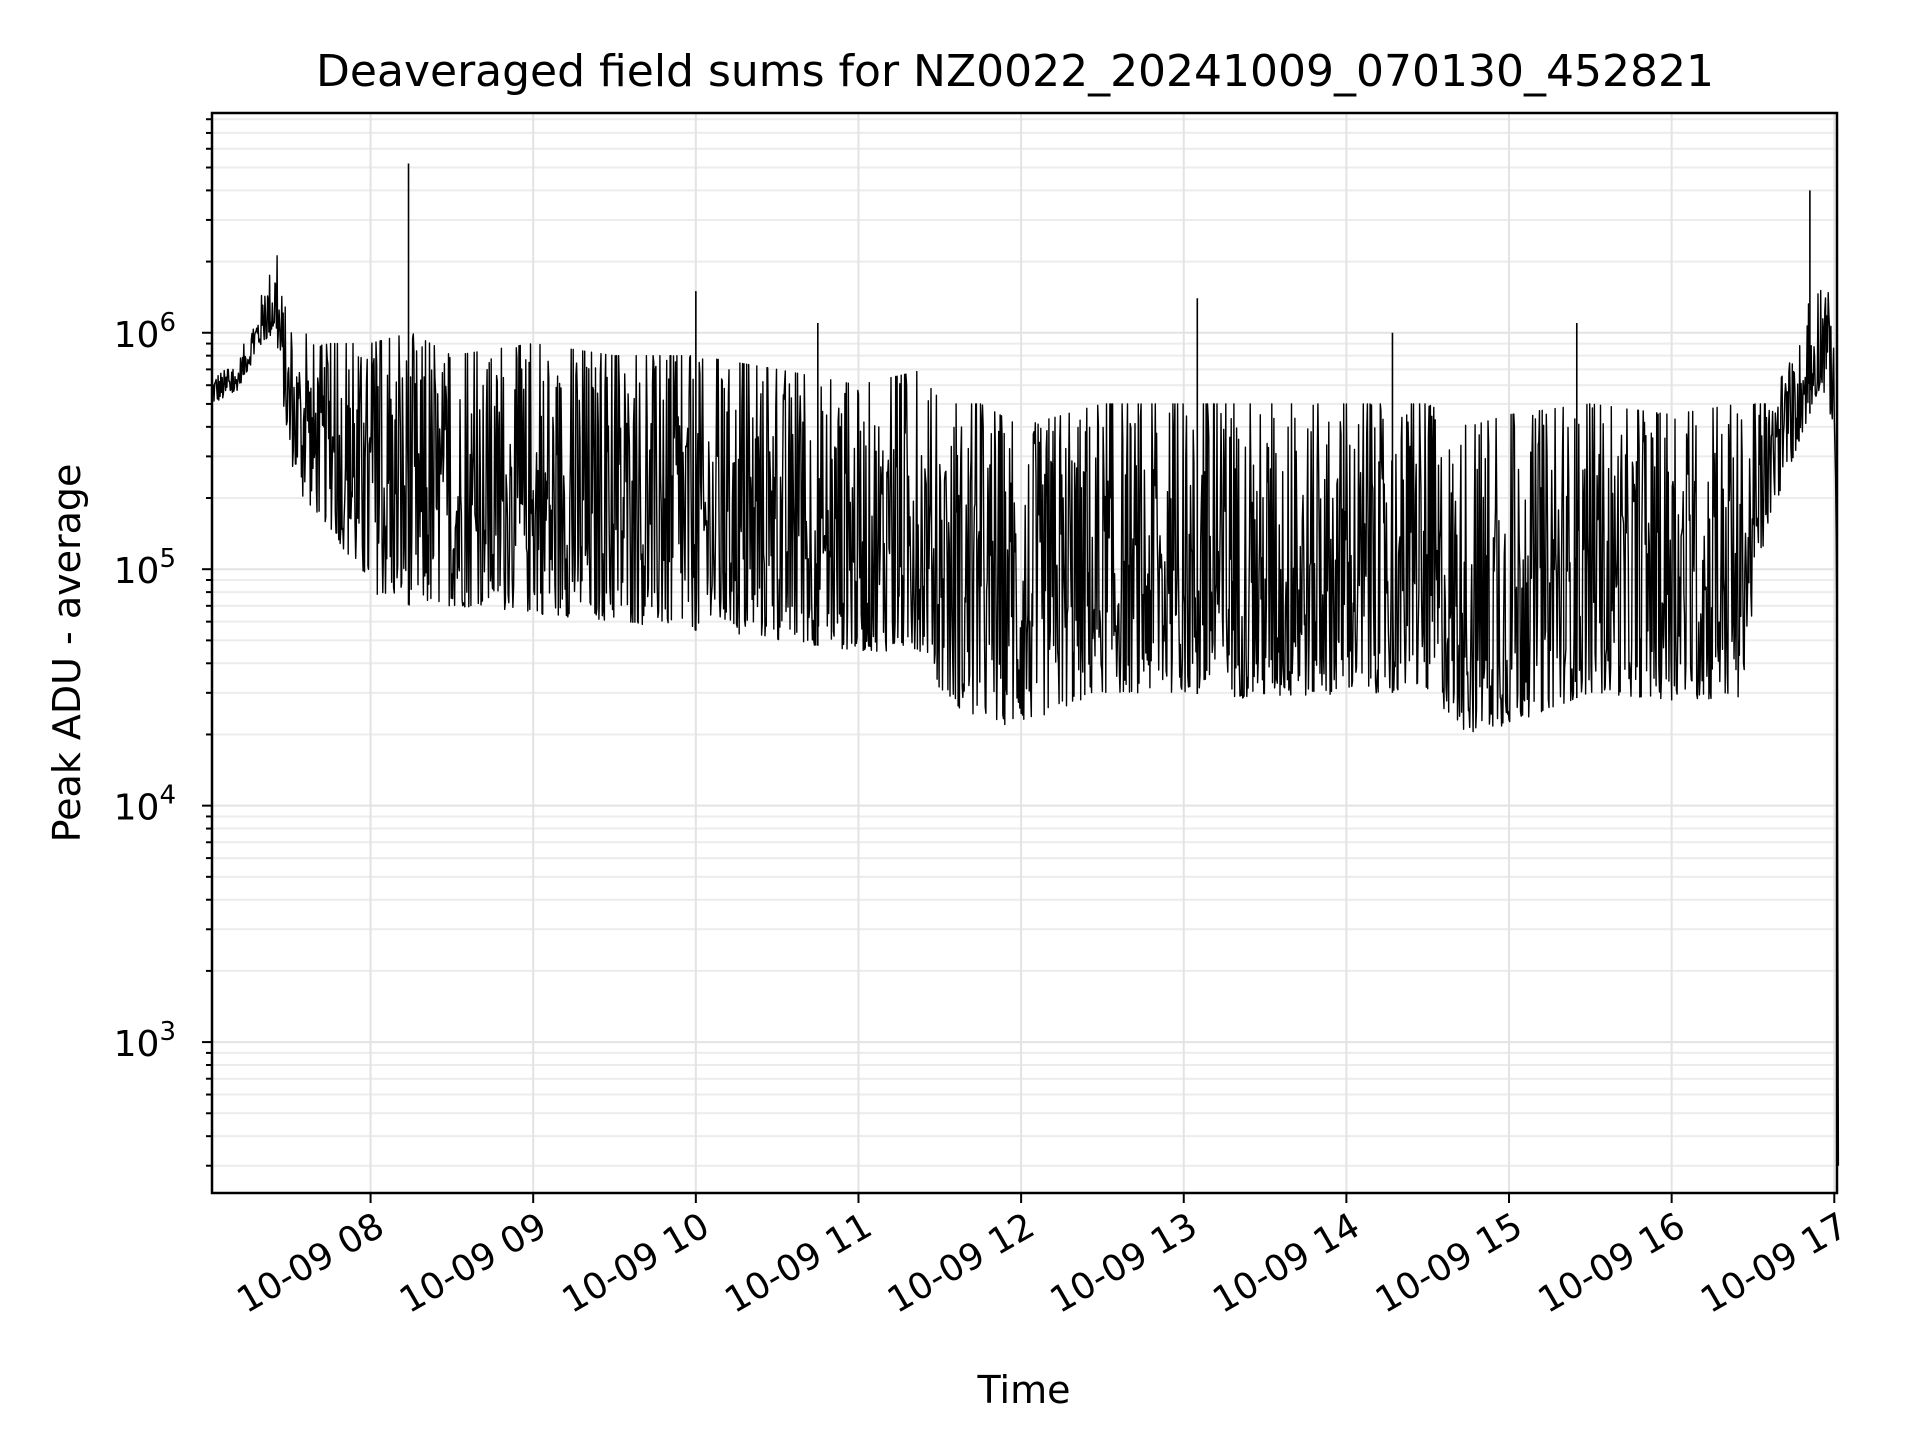 This screenshot has width=1920, height=1440. I want to click on y-tick-label: 10⁵, so click(145, 568).